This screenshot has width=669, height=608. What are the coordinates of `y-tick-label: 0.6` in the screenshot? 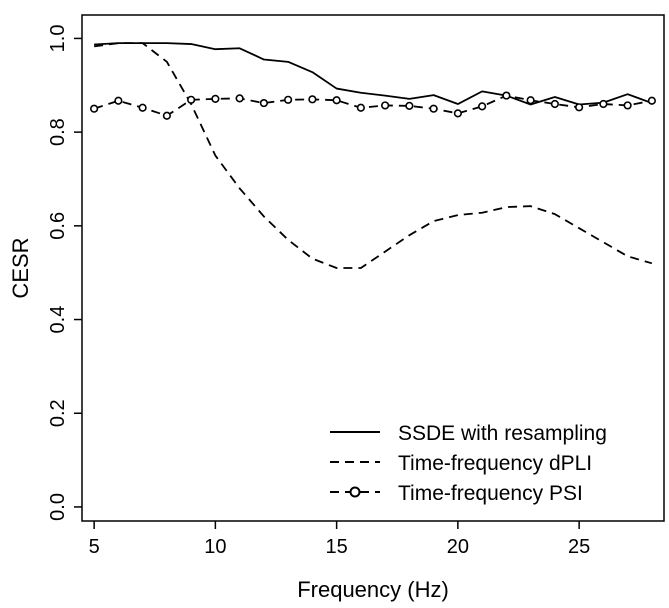 It's located at (58, 226).